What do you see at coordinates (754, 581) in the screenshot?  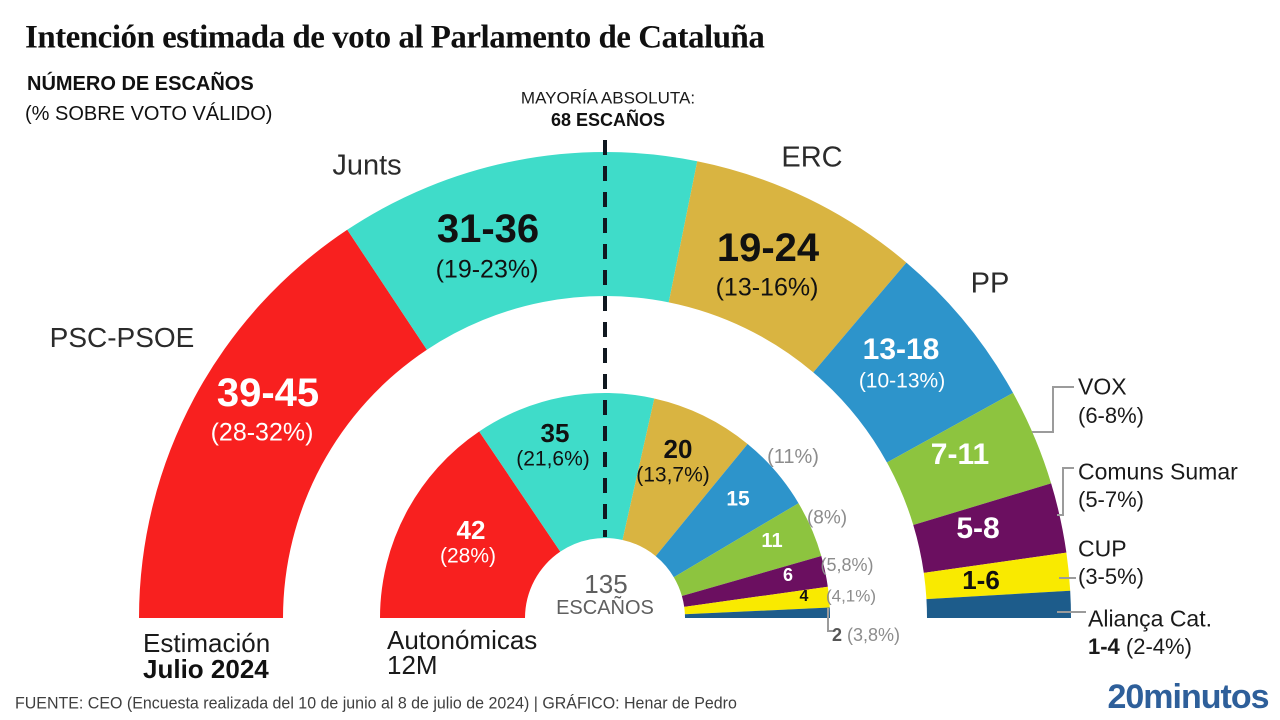 I see `inner-segment-comuns-sumar` at bounding box center [754, 581].